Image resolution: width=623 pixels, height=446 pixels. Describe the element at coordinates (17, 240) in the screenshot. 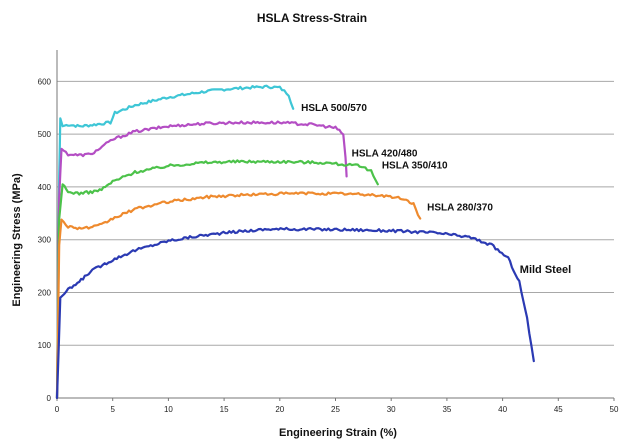

I see `y-axis-title: Engineering Stress (MPa)` at that location.